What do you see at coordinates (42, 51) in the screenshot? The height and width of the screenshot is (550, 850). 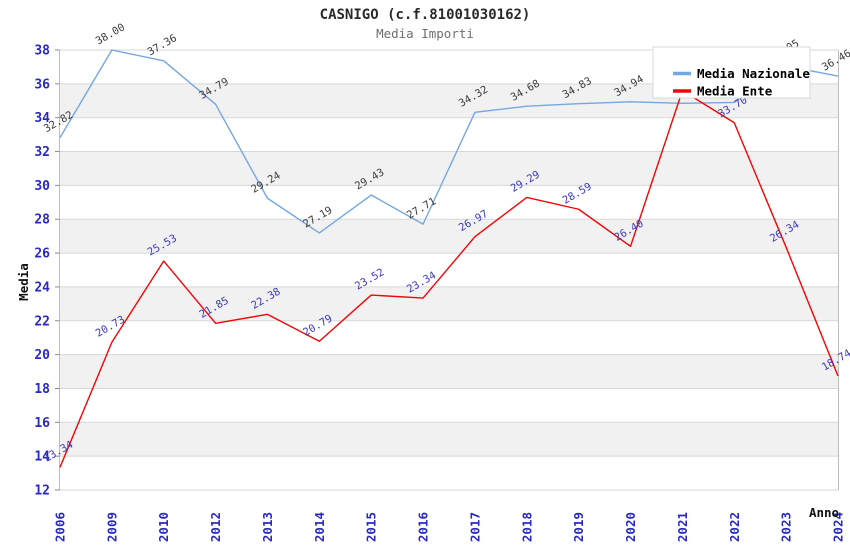 I see `y-tick-label: 38` at bounding box center [42, 51].